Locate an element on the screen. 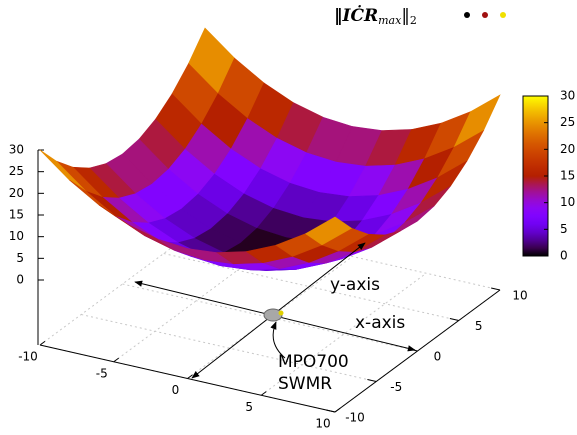 This screenshot has width=577, height=435. z-tick-label: 10 is located at coordinates (16, 236).